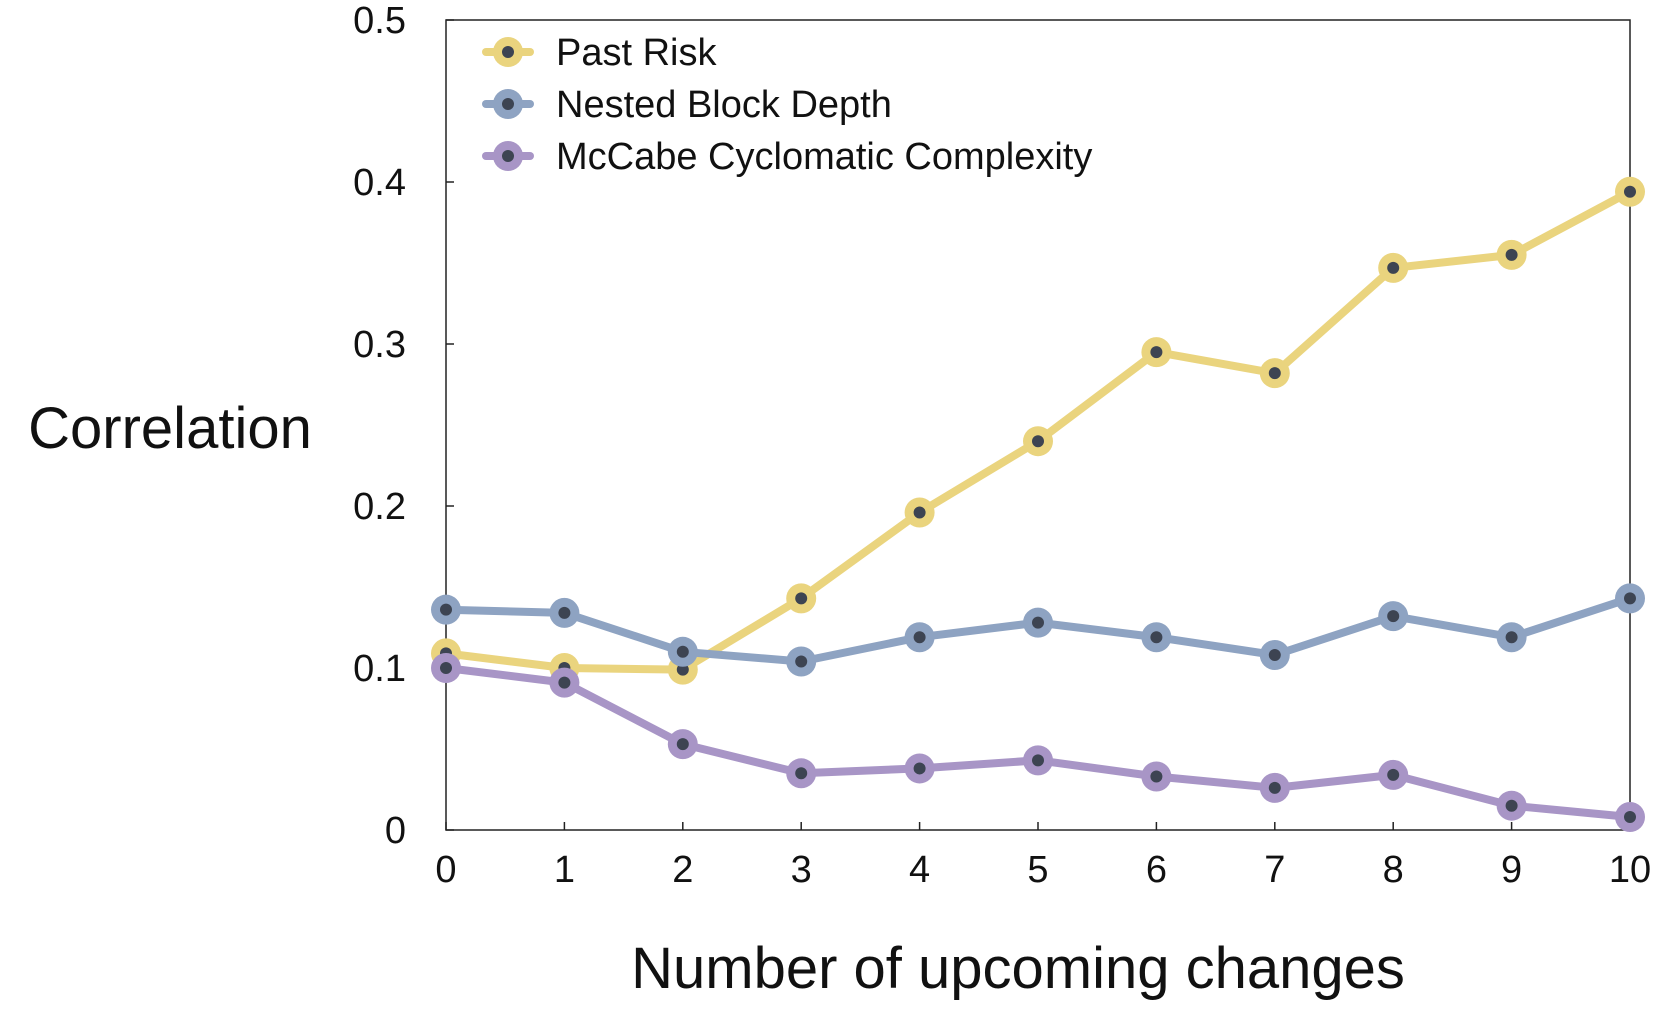 The height and width of the screenshot is (1013, 1663). I want to click on series-mccabe-cyclomatic-complexity, so click(1038, 743).